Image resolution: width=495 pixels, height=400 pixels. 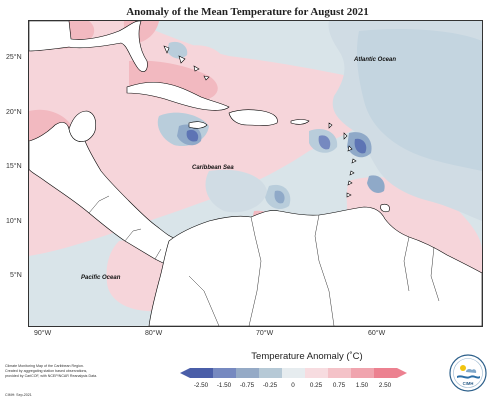 What do you see at coordinates (339, 385) in the screenshot?
I see `colorbar-label: 0.75` at bounding box center [339, 385].